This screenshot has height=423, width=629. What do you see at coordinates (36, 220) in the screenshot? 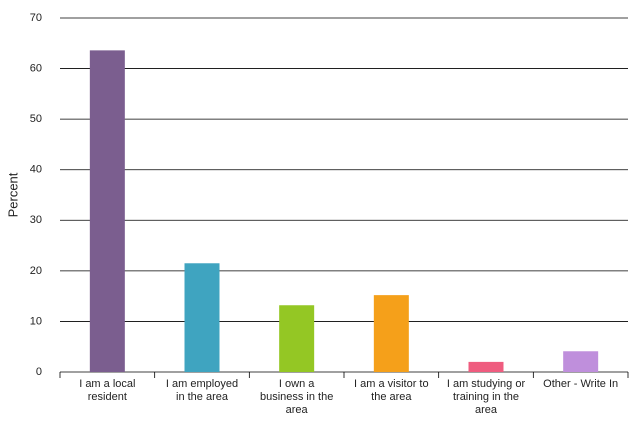
I see `y-tick-label: 30` at bounding box center [36, 220].